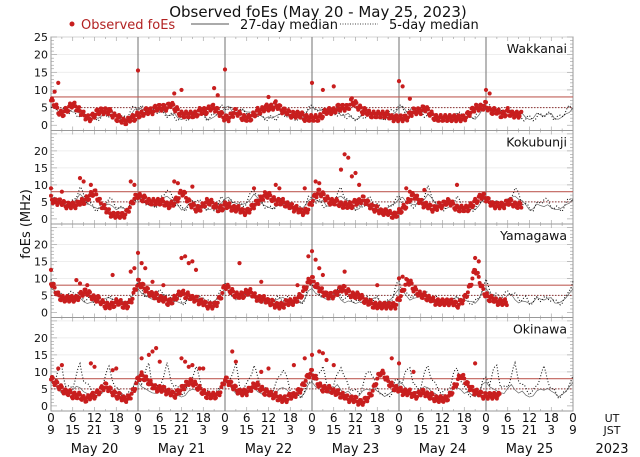 This screenshot has width=640, height=457. Describe the element at coordinates (41, 37) in the screenshot. I see `y-tick-label: 25` at that location.